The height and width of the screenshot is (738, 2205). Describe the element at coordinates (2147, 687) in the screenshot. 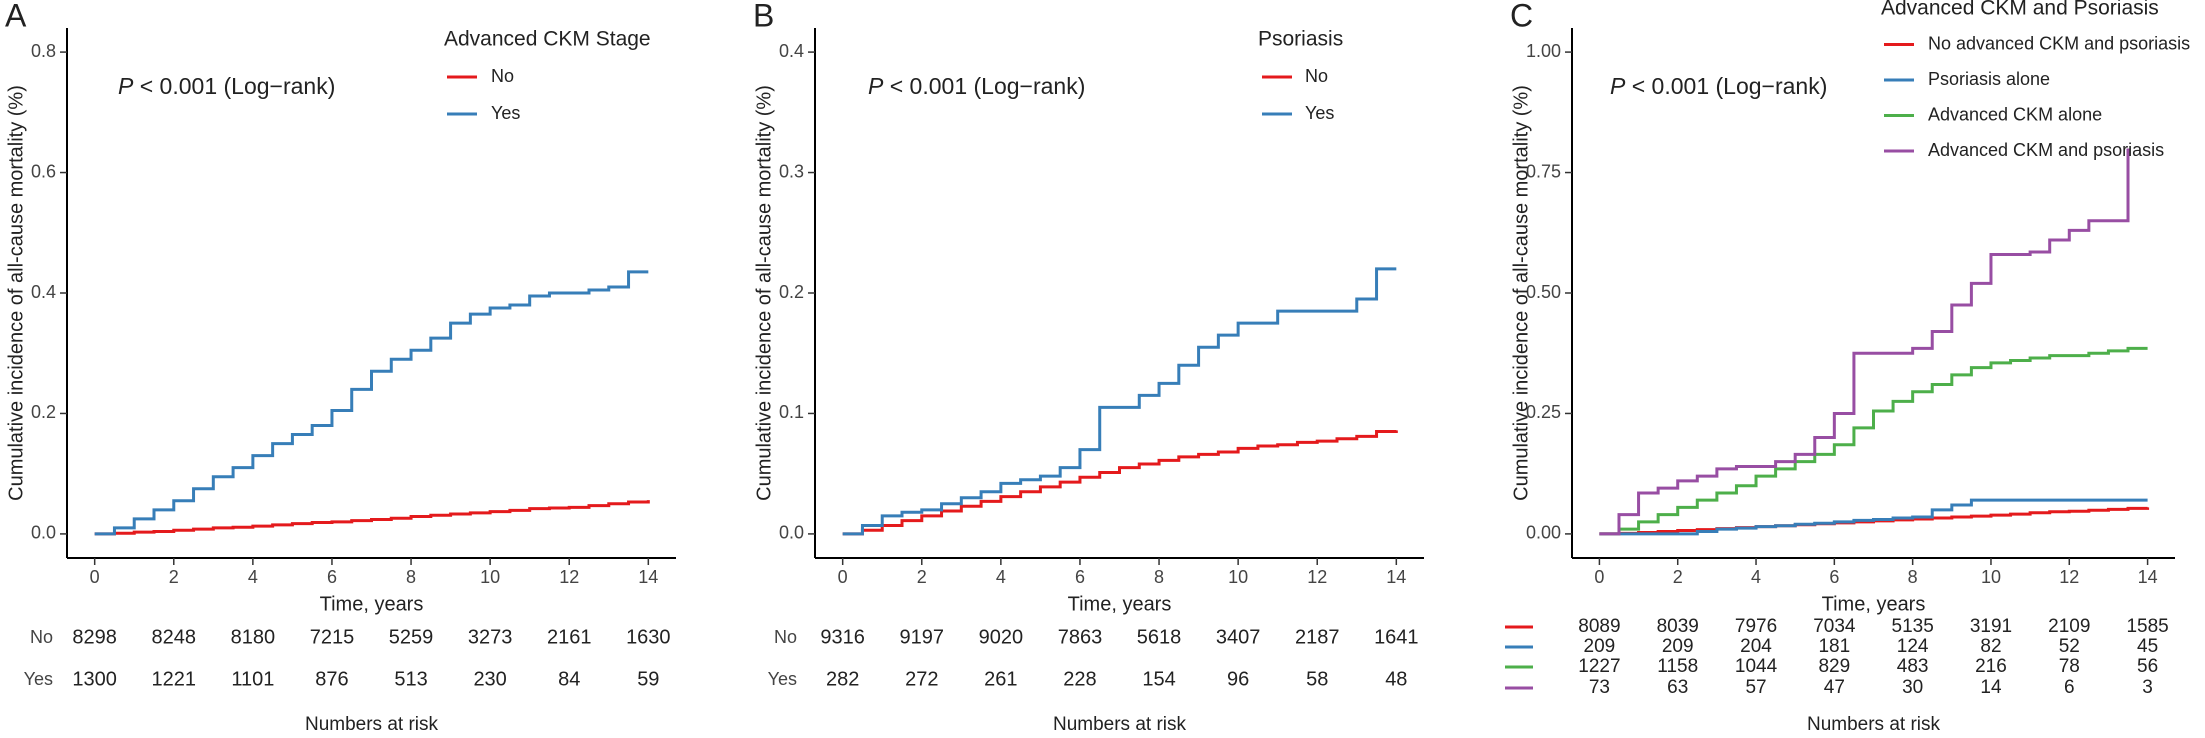

I see `risk-number: 3` at that location.